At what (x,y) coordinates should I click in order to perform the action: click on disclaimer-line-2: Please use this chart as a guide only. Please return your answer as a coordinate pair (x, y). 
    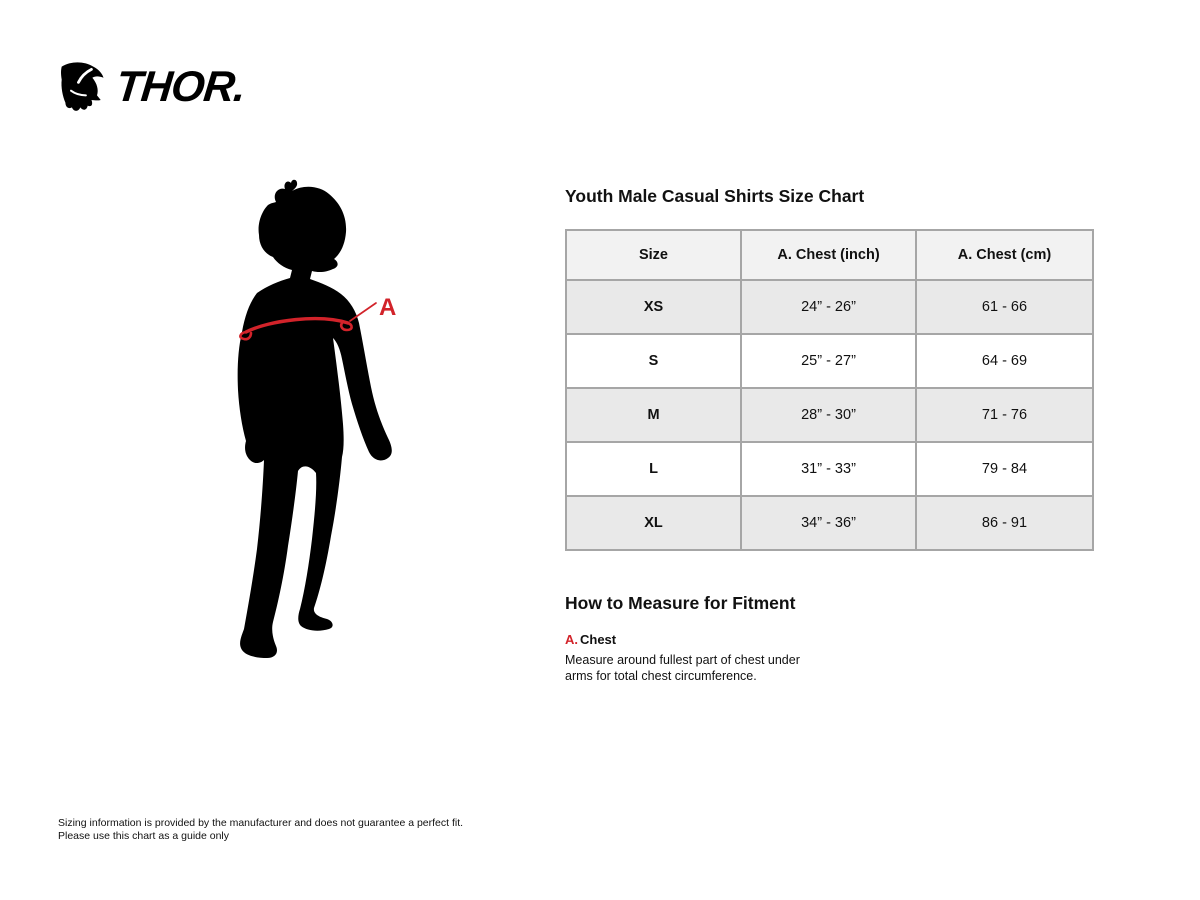
    Looking at the image, I should click on (144, 835).